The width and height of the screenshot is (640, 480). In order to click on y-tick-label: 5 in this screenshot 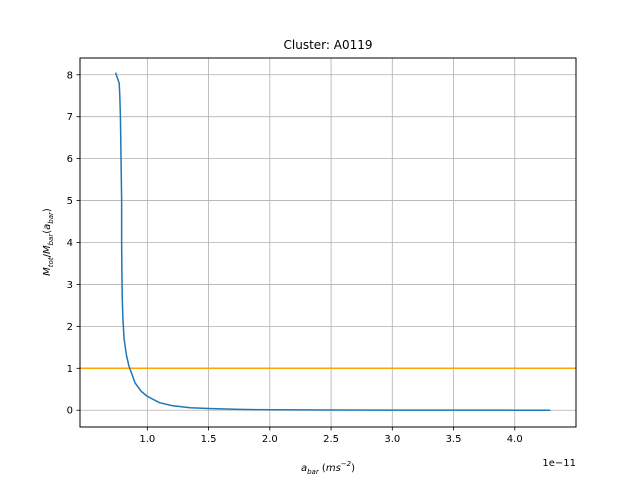, I will do `click(70, 201)`.